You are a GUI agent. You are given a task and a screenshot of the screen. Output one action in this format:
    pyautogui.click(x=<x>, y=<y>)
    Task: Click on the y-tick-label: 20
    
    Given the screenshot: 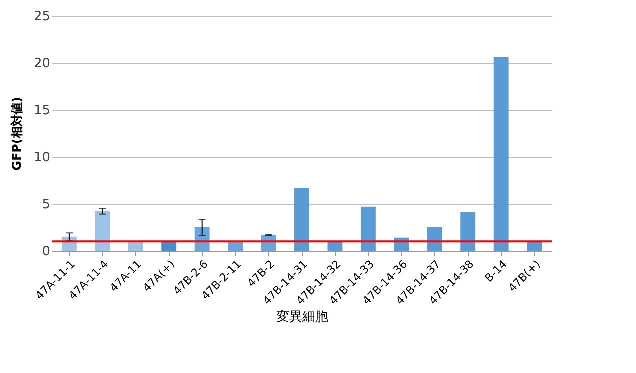 What is the action you would take?
    pyautogui.click(x=42, y=64)
    